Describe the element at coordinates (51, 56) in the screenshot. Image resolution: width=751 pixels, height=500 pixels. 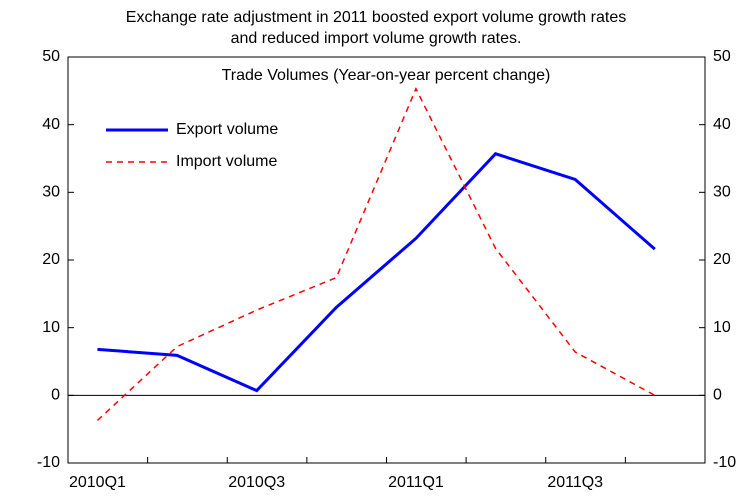
I see `y-tick-label: 50` at that location.